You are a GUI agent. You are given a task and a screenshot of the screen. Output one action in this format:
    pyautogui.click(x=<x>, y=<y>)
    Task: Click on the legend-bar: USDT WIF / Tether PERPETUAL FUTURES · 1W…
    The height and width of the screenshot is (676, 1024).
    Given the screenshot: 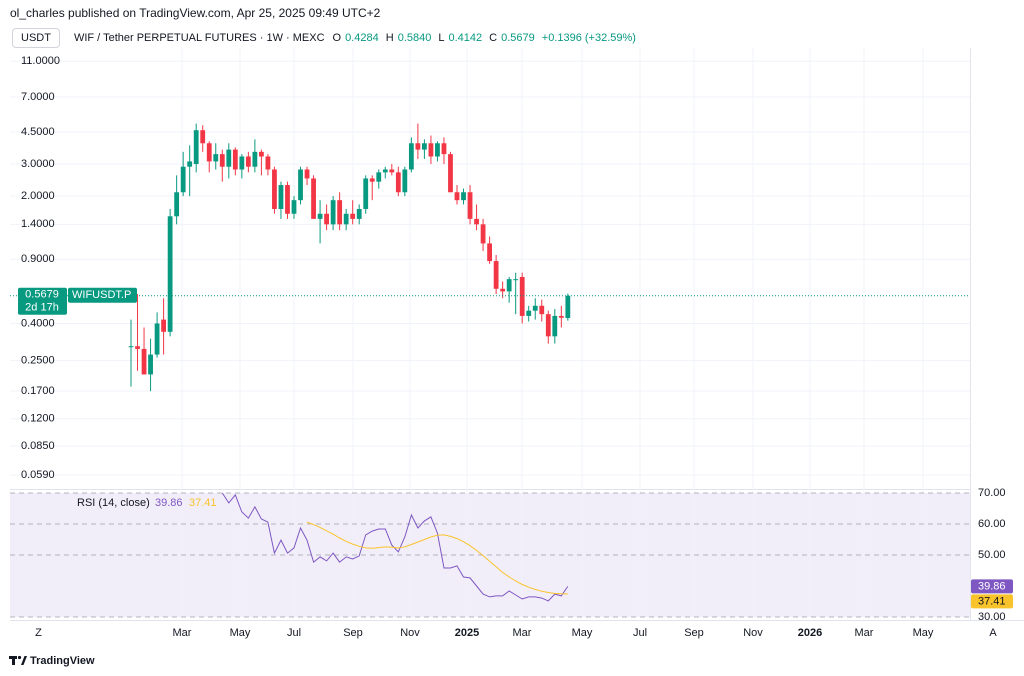 What is the action you would take?
    pyautogui.click(x=325, y=38)
    